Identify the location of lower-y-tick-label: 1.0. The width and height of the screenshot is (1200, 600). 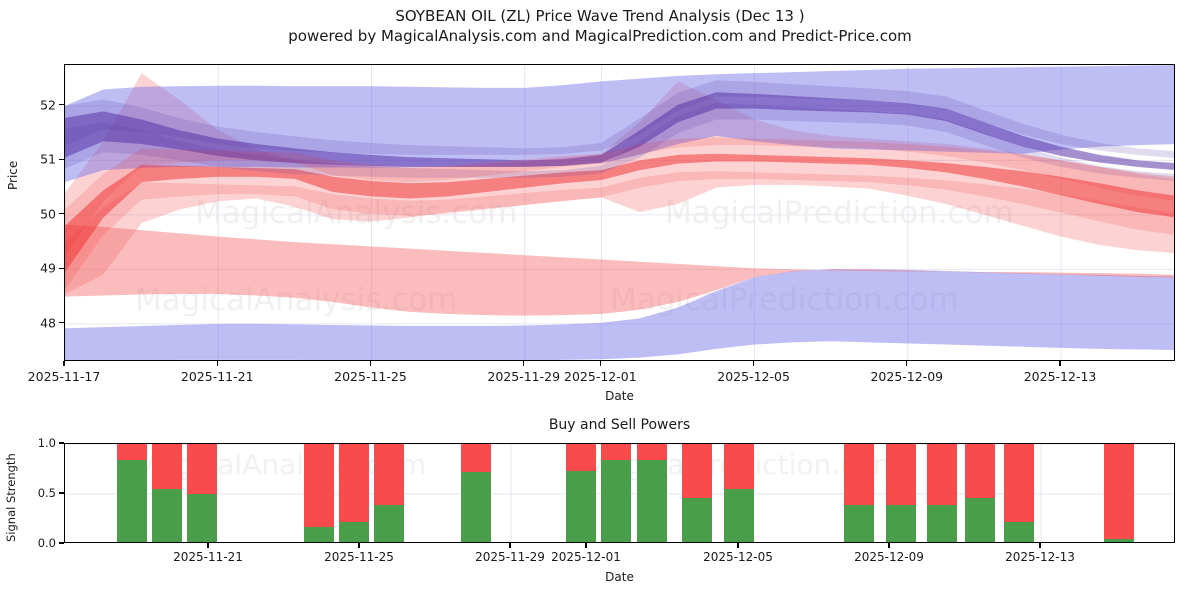
(46, 443).